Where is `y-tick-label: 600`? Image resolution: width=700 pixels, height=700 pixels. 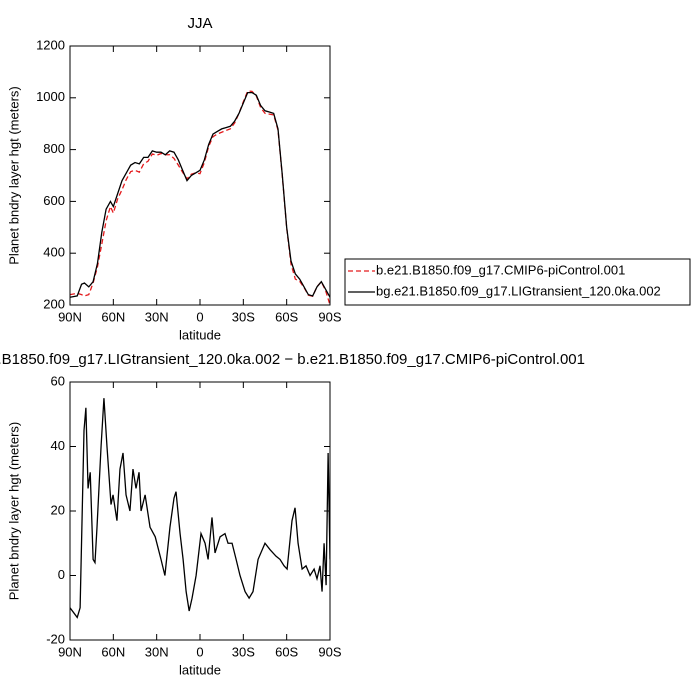 y-tick-label: 600 is located at coordinates (54, 200).